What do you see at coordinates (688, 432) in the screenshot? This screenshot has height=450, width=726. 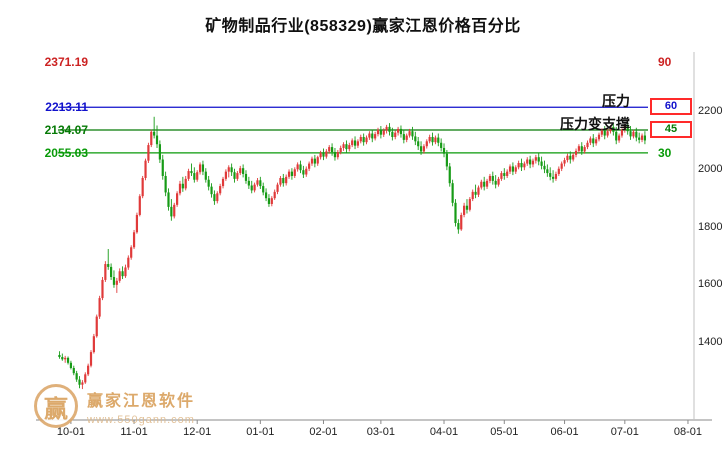 I see `x-axis-label: 08-01` at bounding box center [688, 432].